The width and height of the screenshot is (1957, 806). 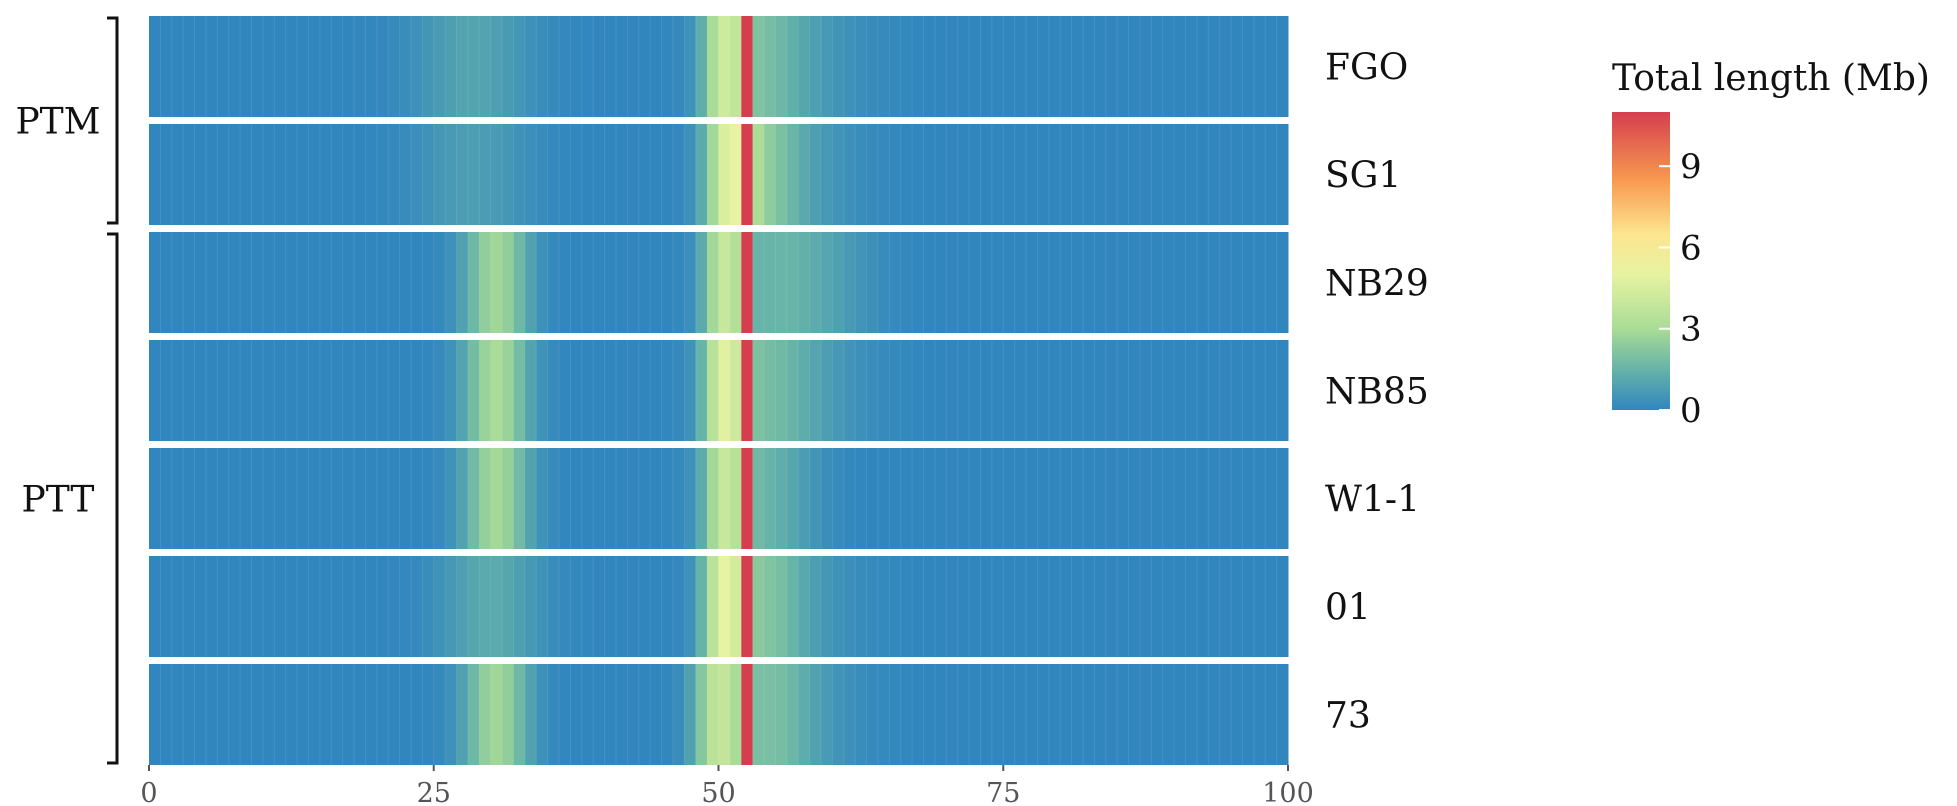 I want to click on legend-tick-label: 0, so click(x=1691, y=411).